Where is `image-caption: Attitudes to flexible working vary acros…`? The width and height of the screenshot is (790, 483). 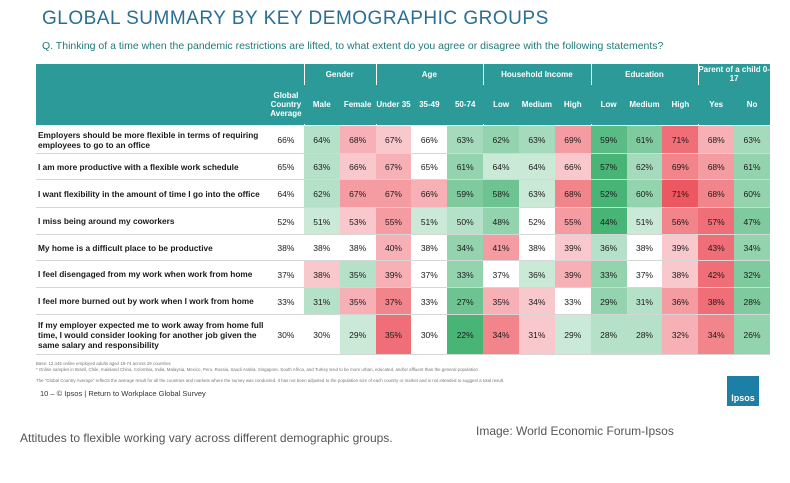 image-caption: Attitudes to flexible working vary acros… is located at coordinates (206, 438).